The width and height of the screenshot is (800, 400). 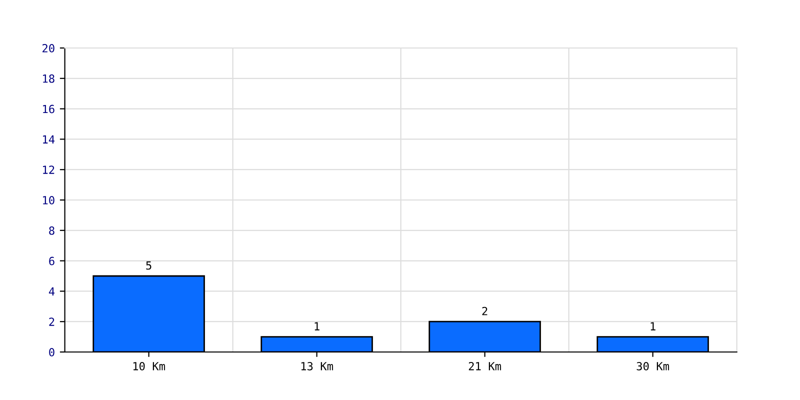 I want to click on y-tick-label: 16, so click(x=48, y=109).